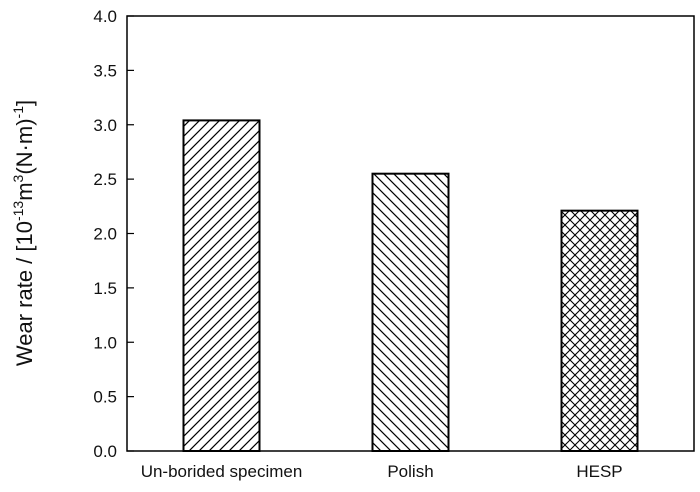  I want to click on y-axis-title-exp2: 3, so click(18, 178).